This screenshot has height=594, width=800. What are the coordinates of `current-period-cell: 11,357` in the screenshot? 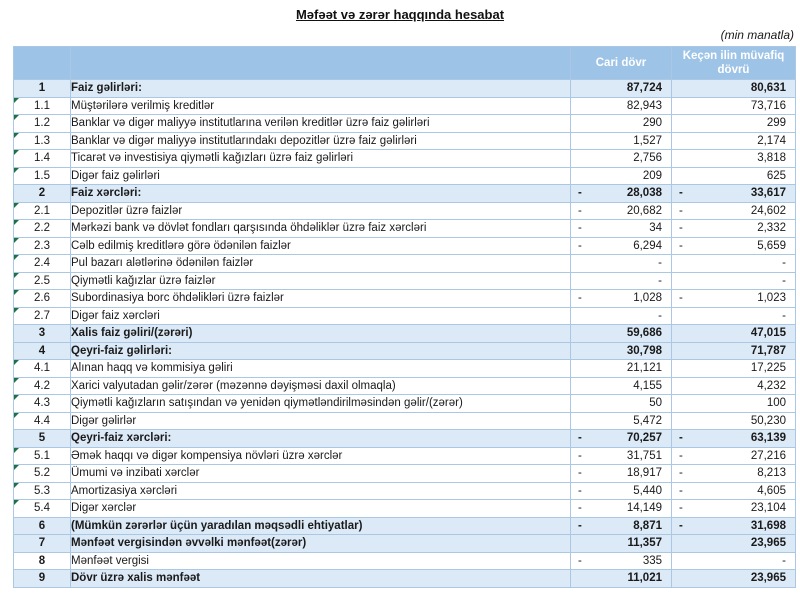 It's located at (621, 543).